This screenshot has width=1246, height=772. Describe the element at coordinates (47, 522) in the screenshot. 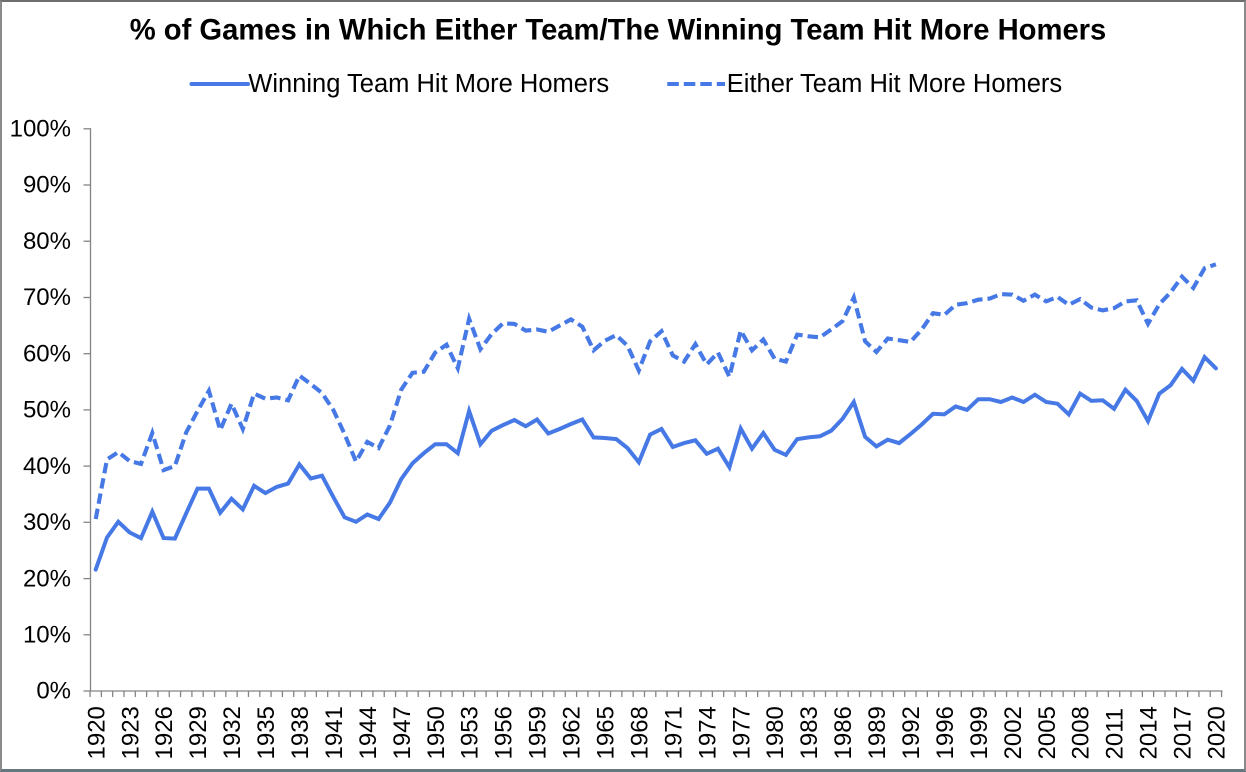

I see `svg-text: 30%` at that location.